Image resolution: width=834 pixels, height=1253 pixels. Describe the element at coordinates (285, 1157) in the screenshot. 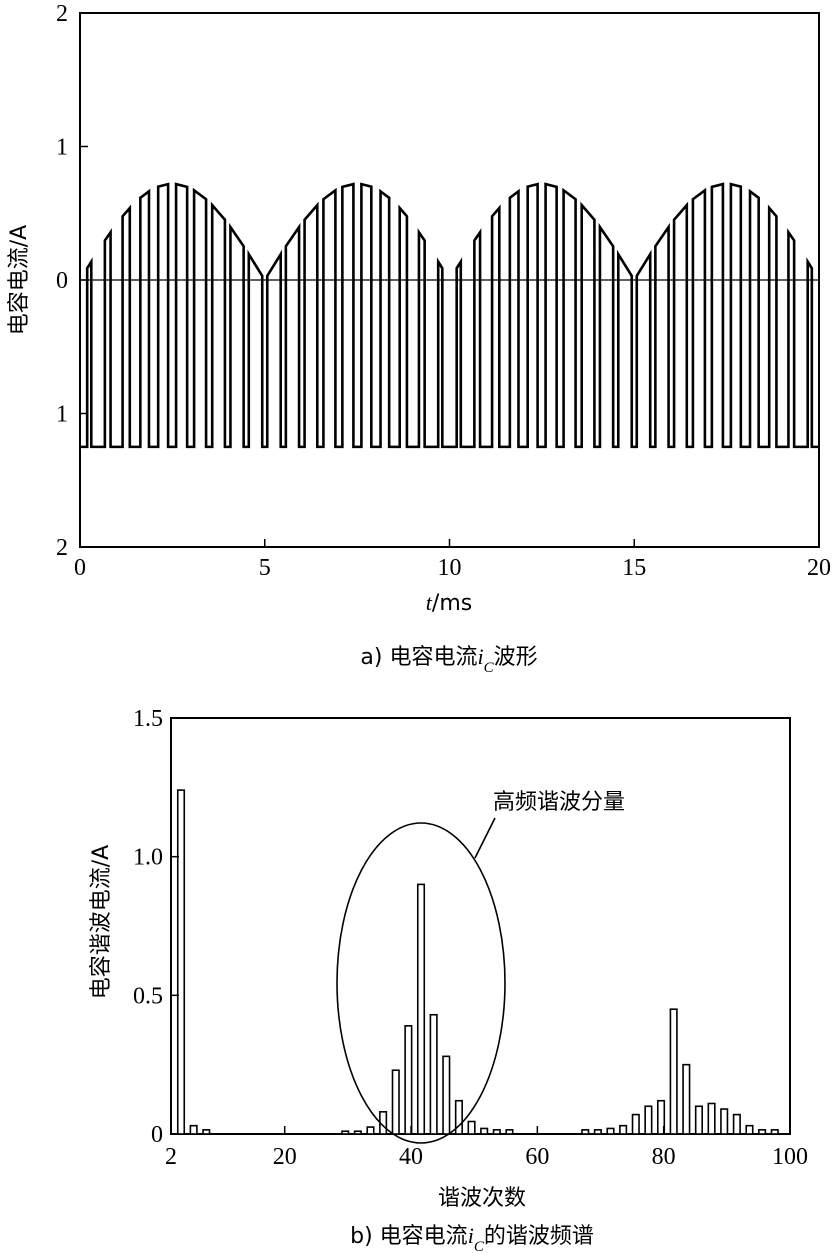

I see `chart-b-x-tick-label: 20` at that location.